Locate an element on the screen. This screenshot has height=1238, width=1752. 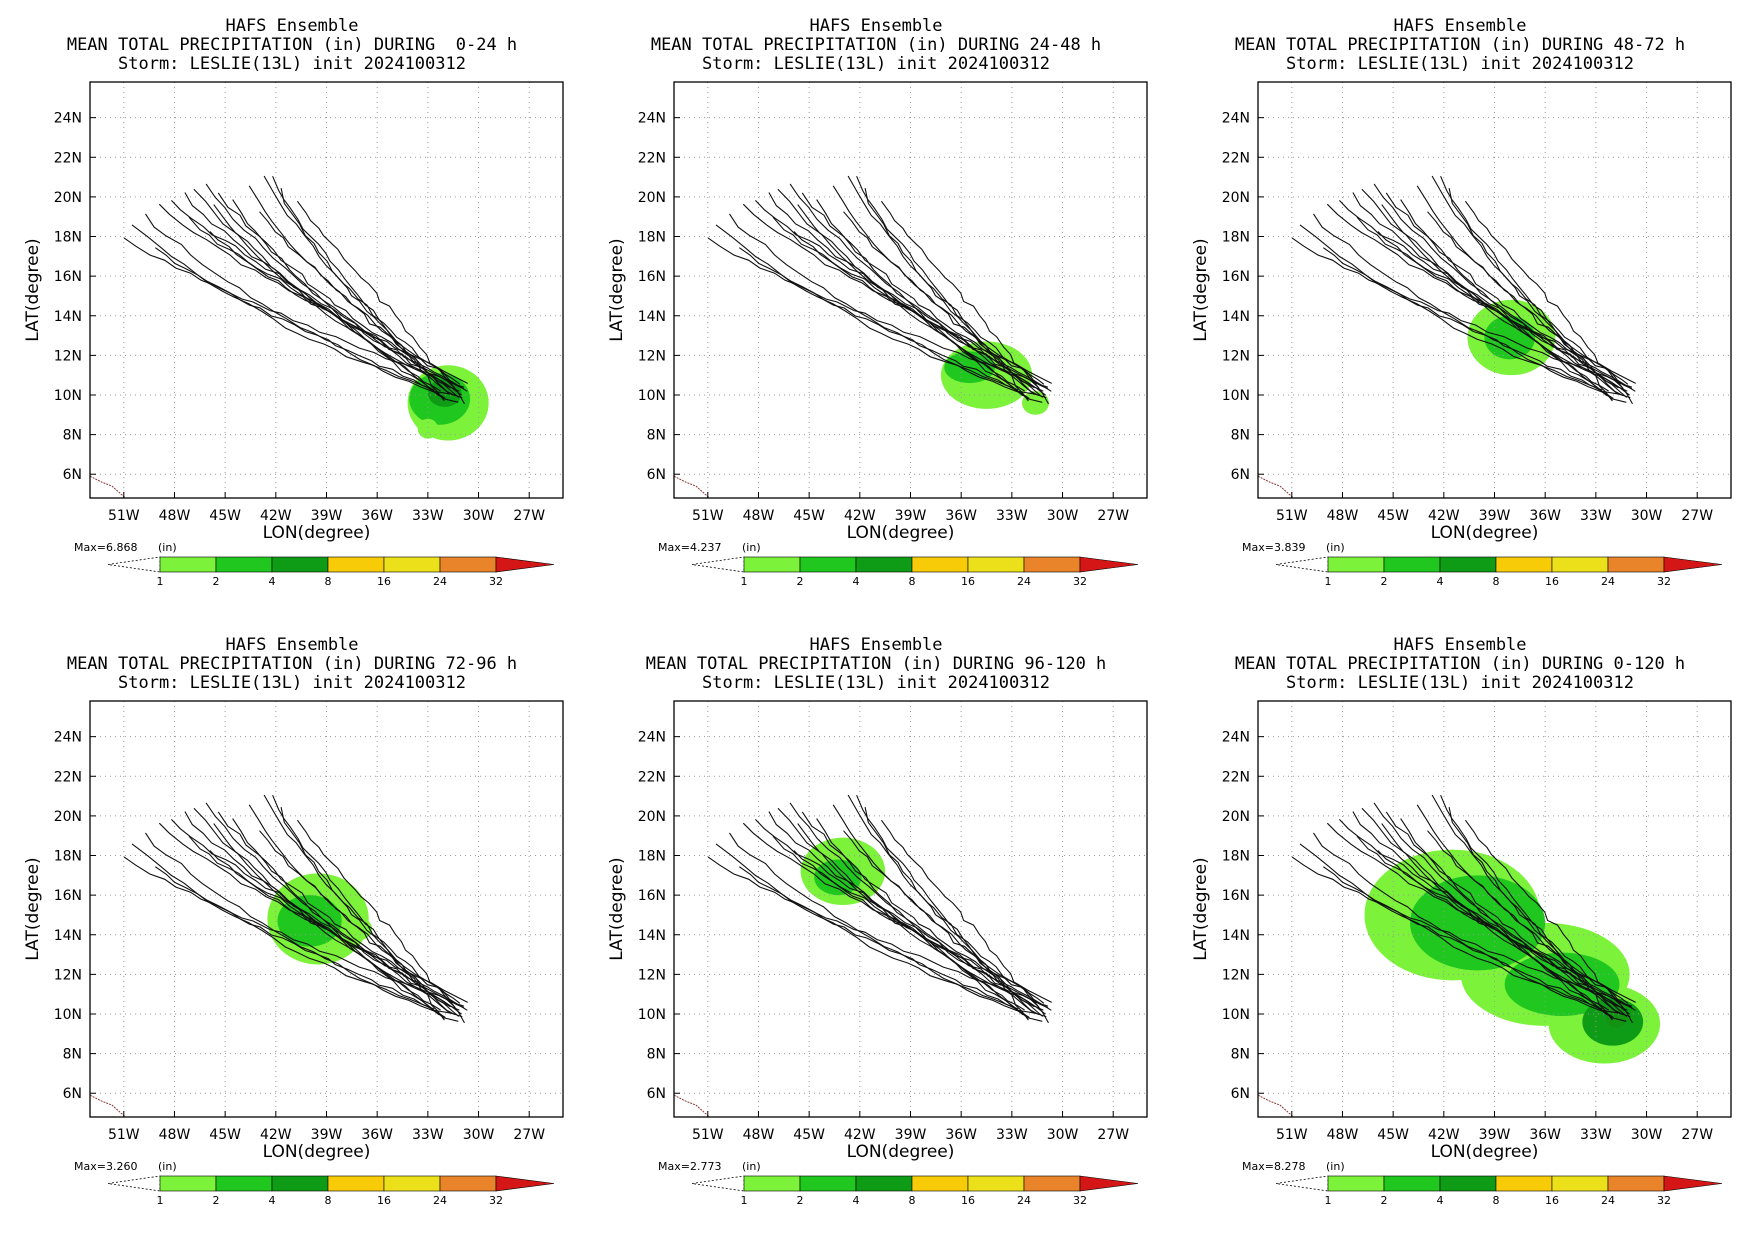
colorbar-level-label: 4 is located at coordinates (272, 1200).